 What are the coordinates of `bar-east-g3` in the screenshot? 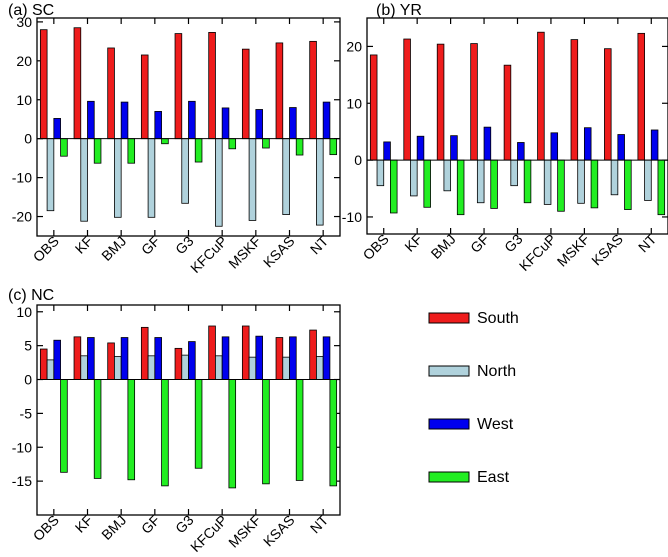 It's located at (198, 150).